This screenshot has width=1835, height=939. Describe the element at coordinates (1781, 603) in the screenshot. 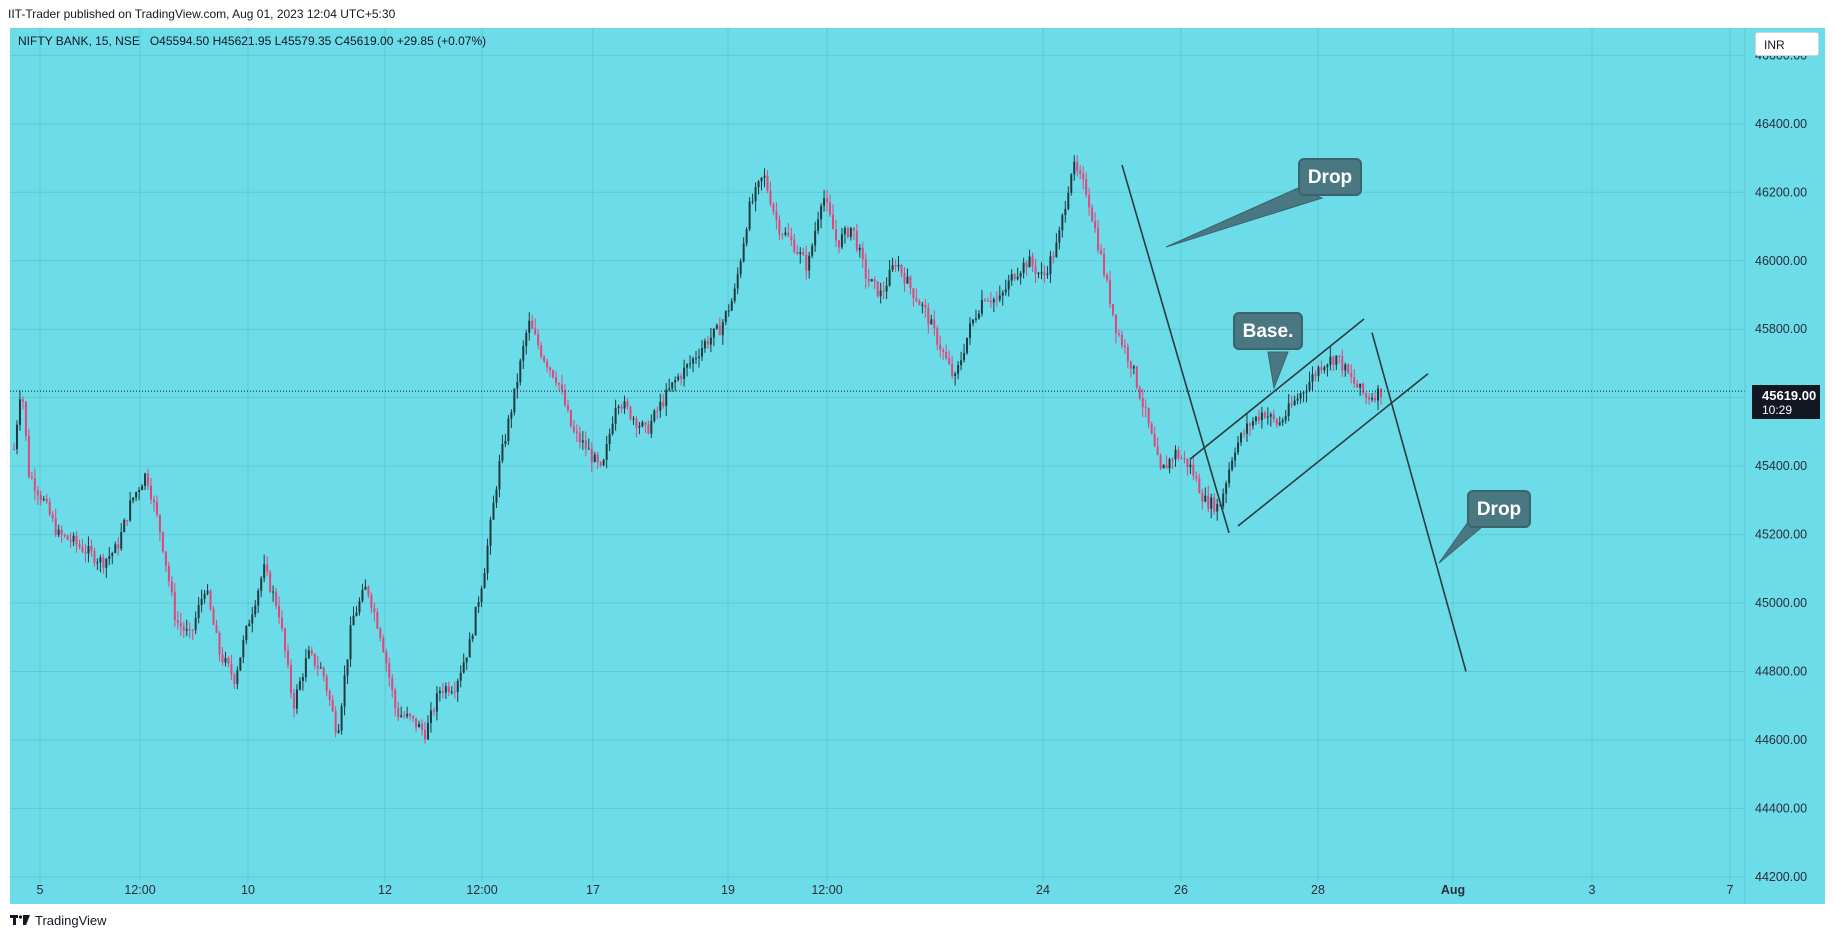

I see `price-tick-label: 45000.00` at that location.